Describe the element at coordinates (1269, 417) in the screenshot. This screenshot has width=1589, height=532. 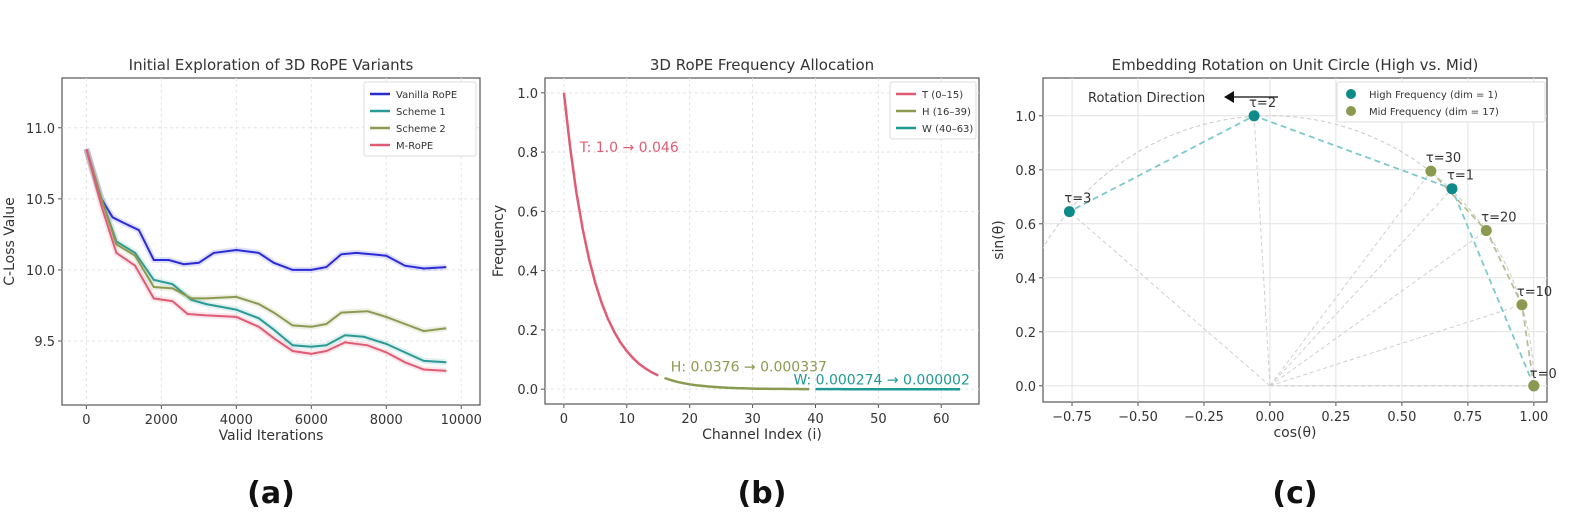
I see `x-tick-label: 0.00` at that location.